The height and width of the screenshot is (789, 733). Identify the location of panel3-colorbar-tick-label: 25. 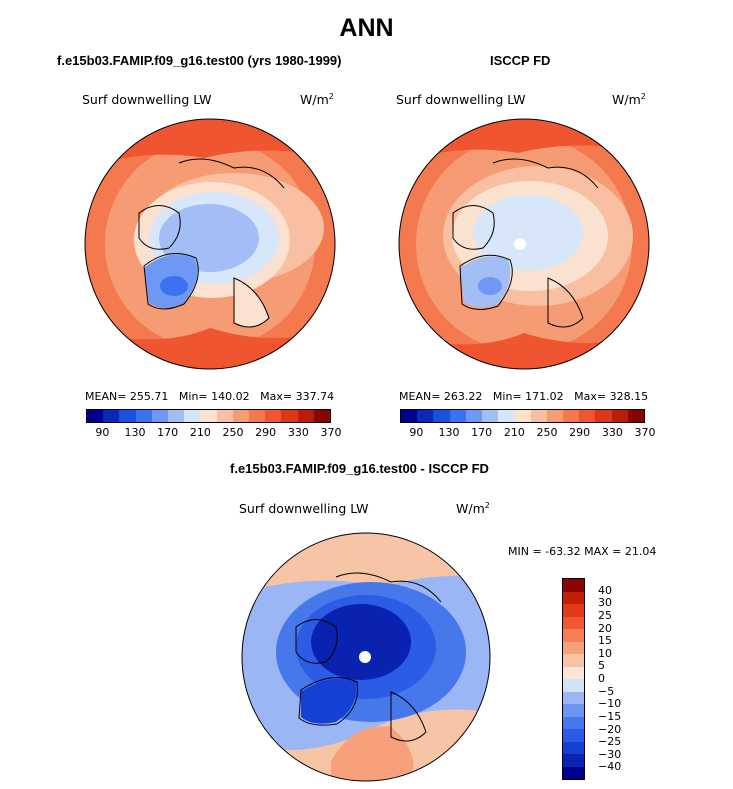
(605, 615).